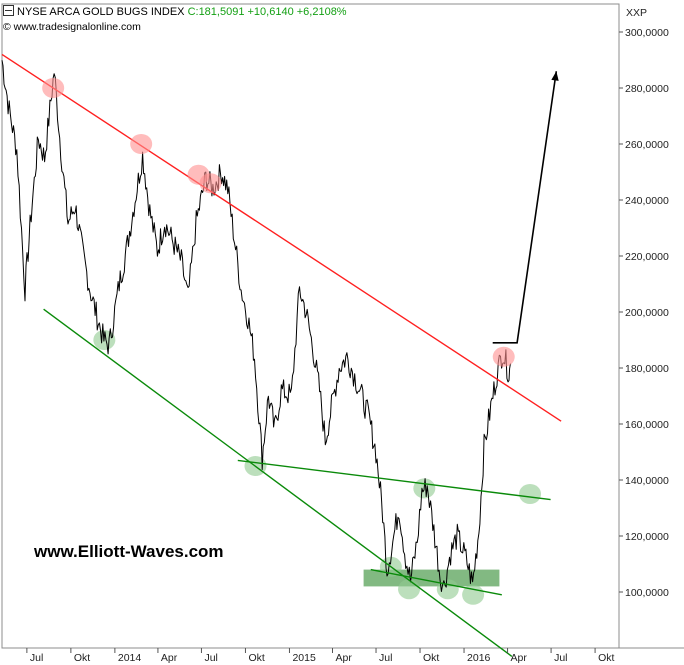  What do you see at coordinates (647, 313) in the screenshot?
I see `y-tick-label: 200,0000` at bounding box center [647, 313].